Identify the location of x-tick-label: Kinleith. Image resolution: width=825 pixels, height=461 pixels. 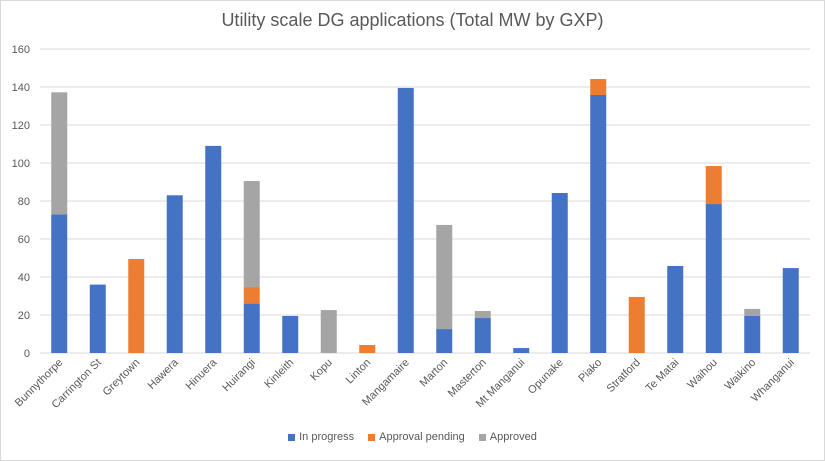
(279, 374).